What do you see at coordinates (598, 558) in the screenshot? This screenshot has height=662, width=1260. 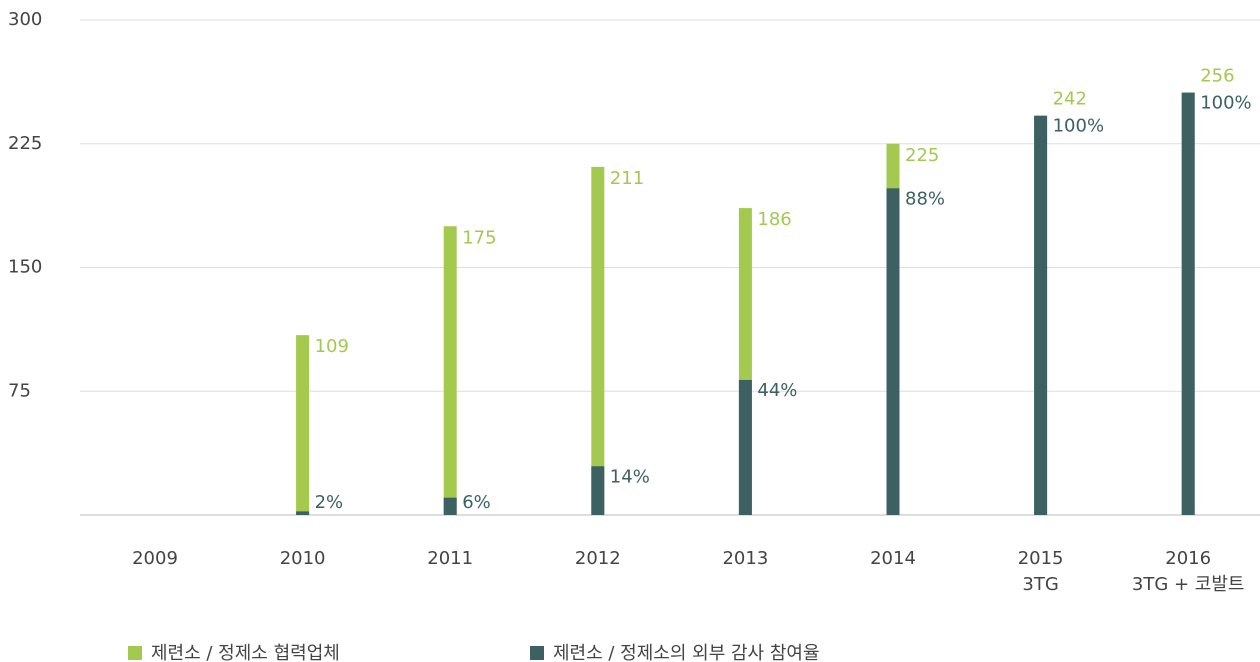 I see `x-tick-label: 2012` at bounding box center [598, 558].